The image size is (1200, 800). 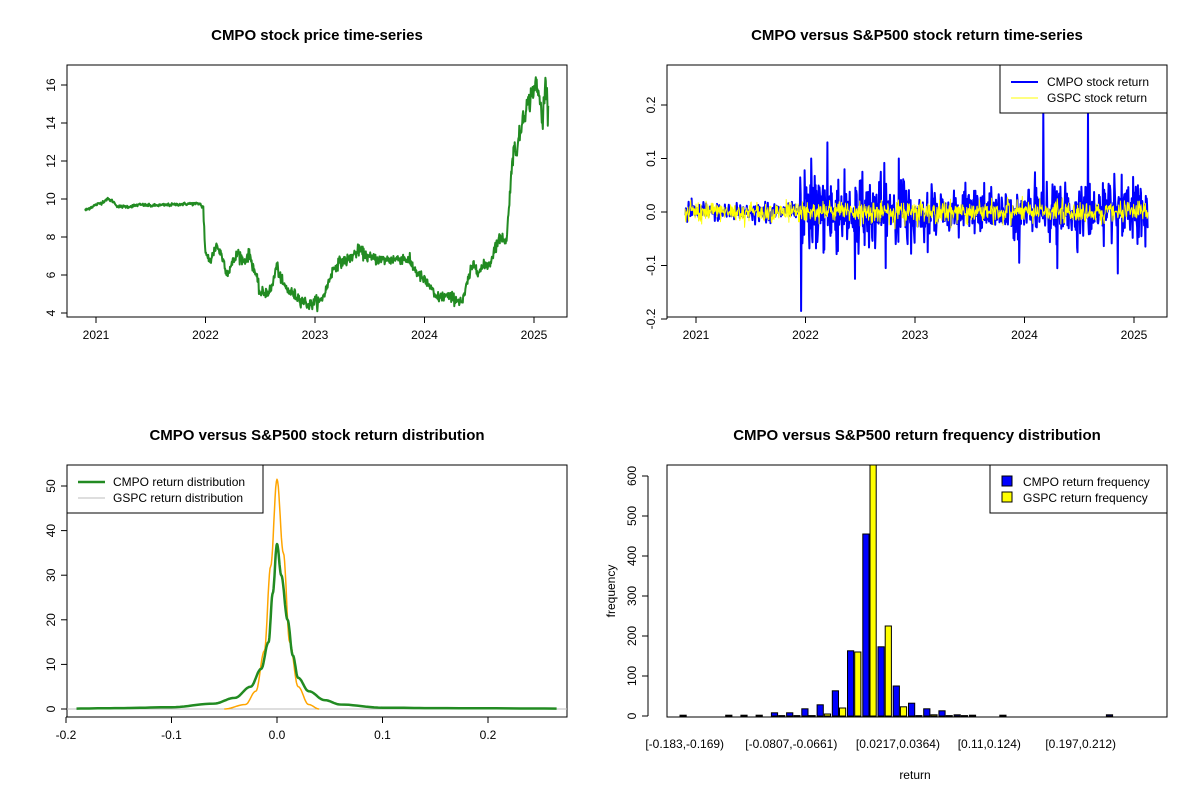 What do you see at coordinates (51, 531) in the screenshot?
I see `y-tick-label: 40` at bounding box center [51, 531].